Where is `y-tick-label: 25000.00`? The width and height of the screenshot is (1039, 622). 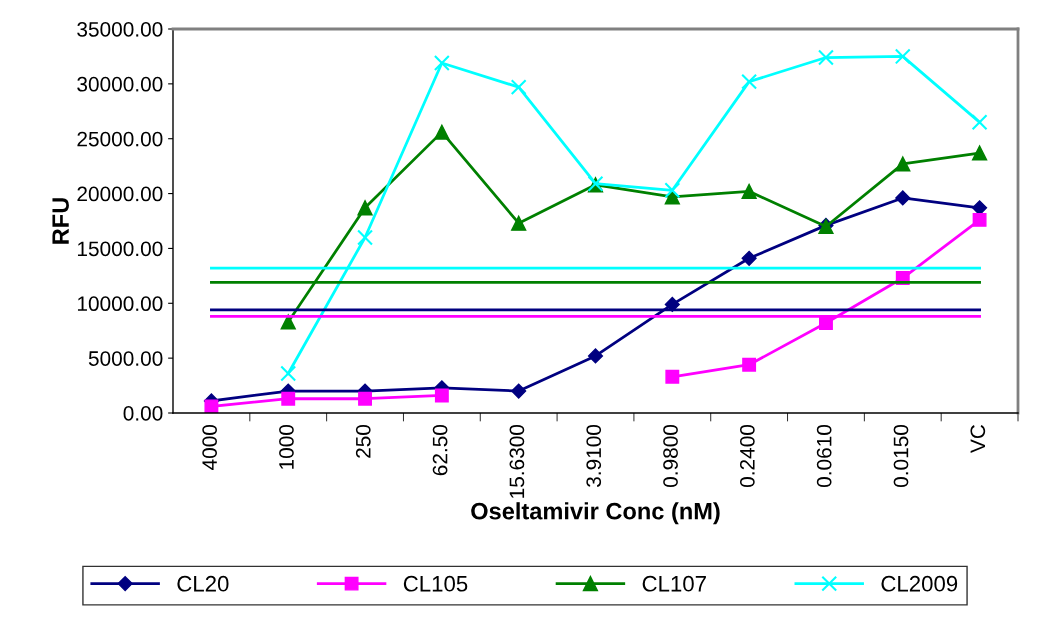
y-tick-label: 25000.00 is located at coordinates (120, 139).